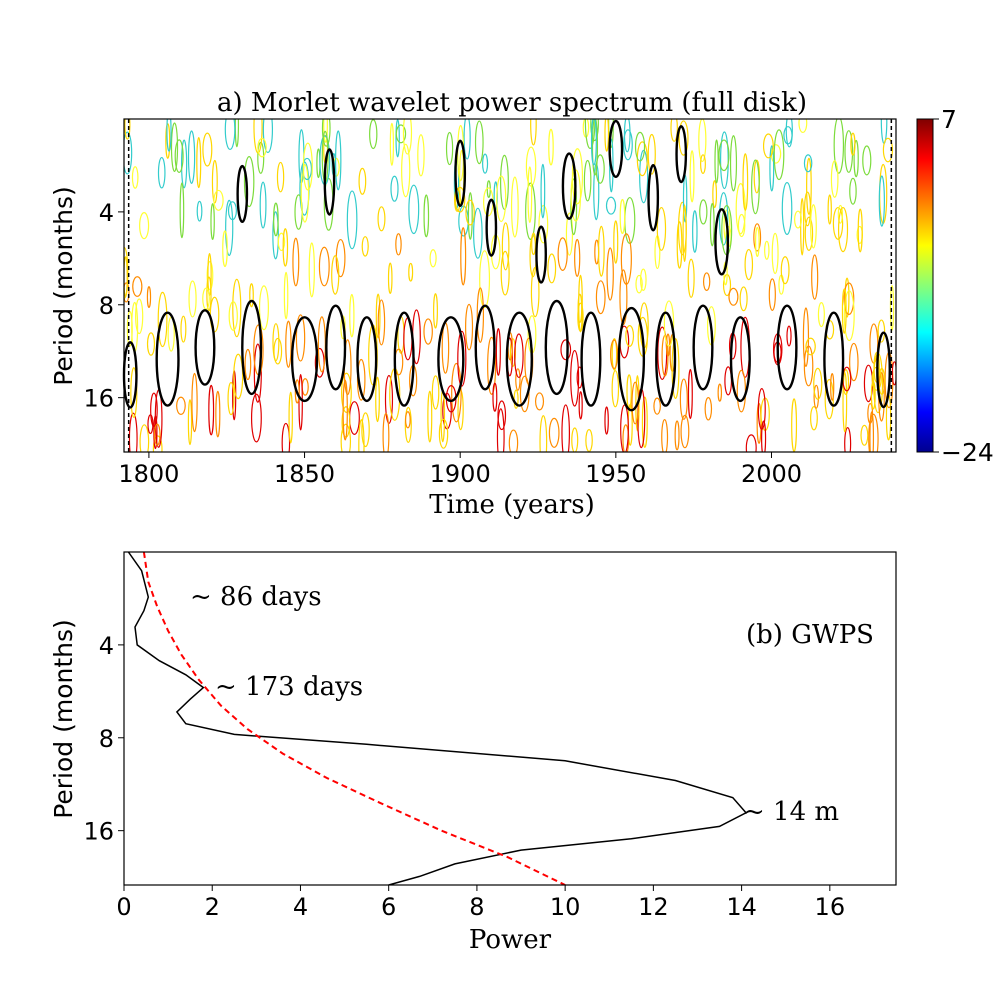 The image size is (997, 997). Describe the element at coordinates (967, 452) in the screenshot. I see `colorbar-min-label: −24` at that location.